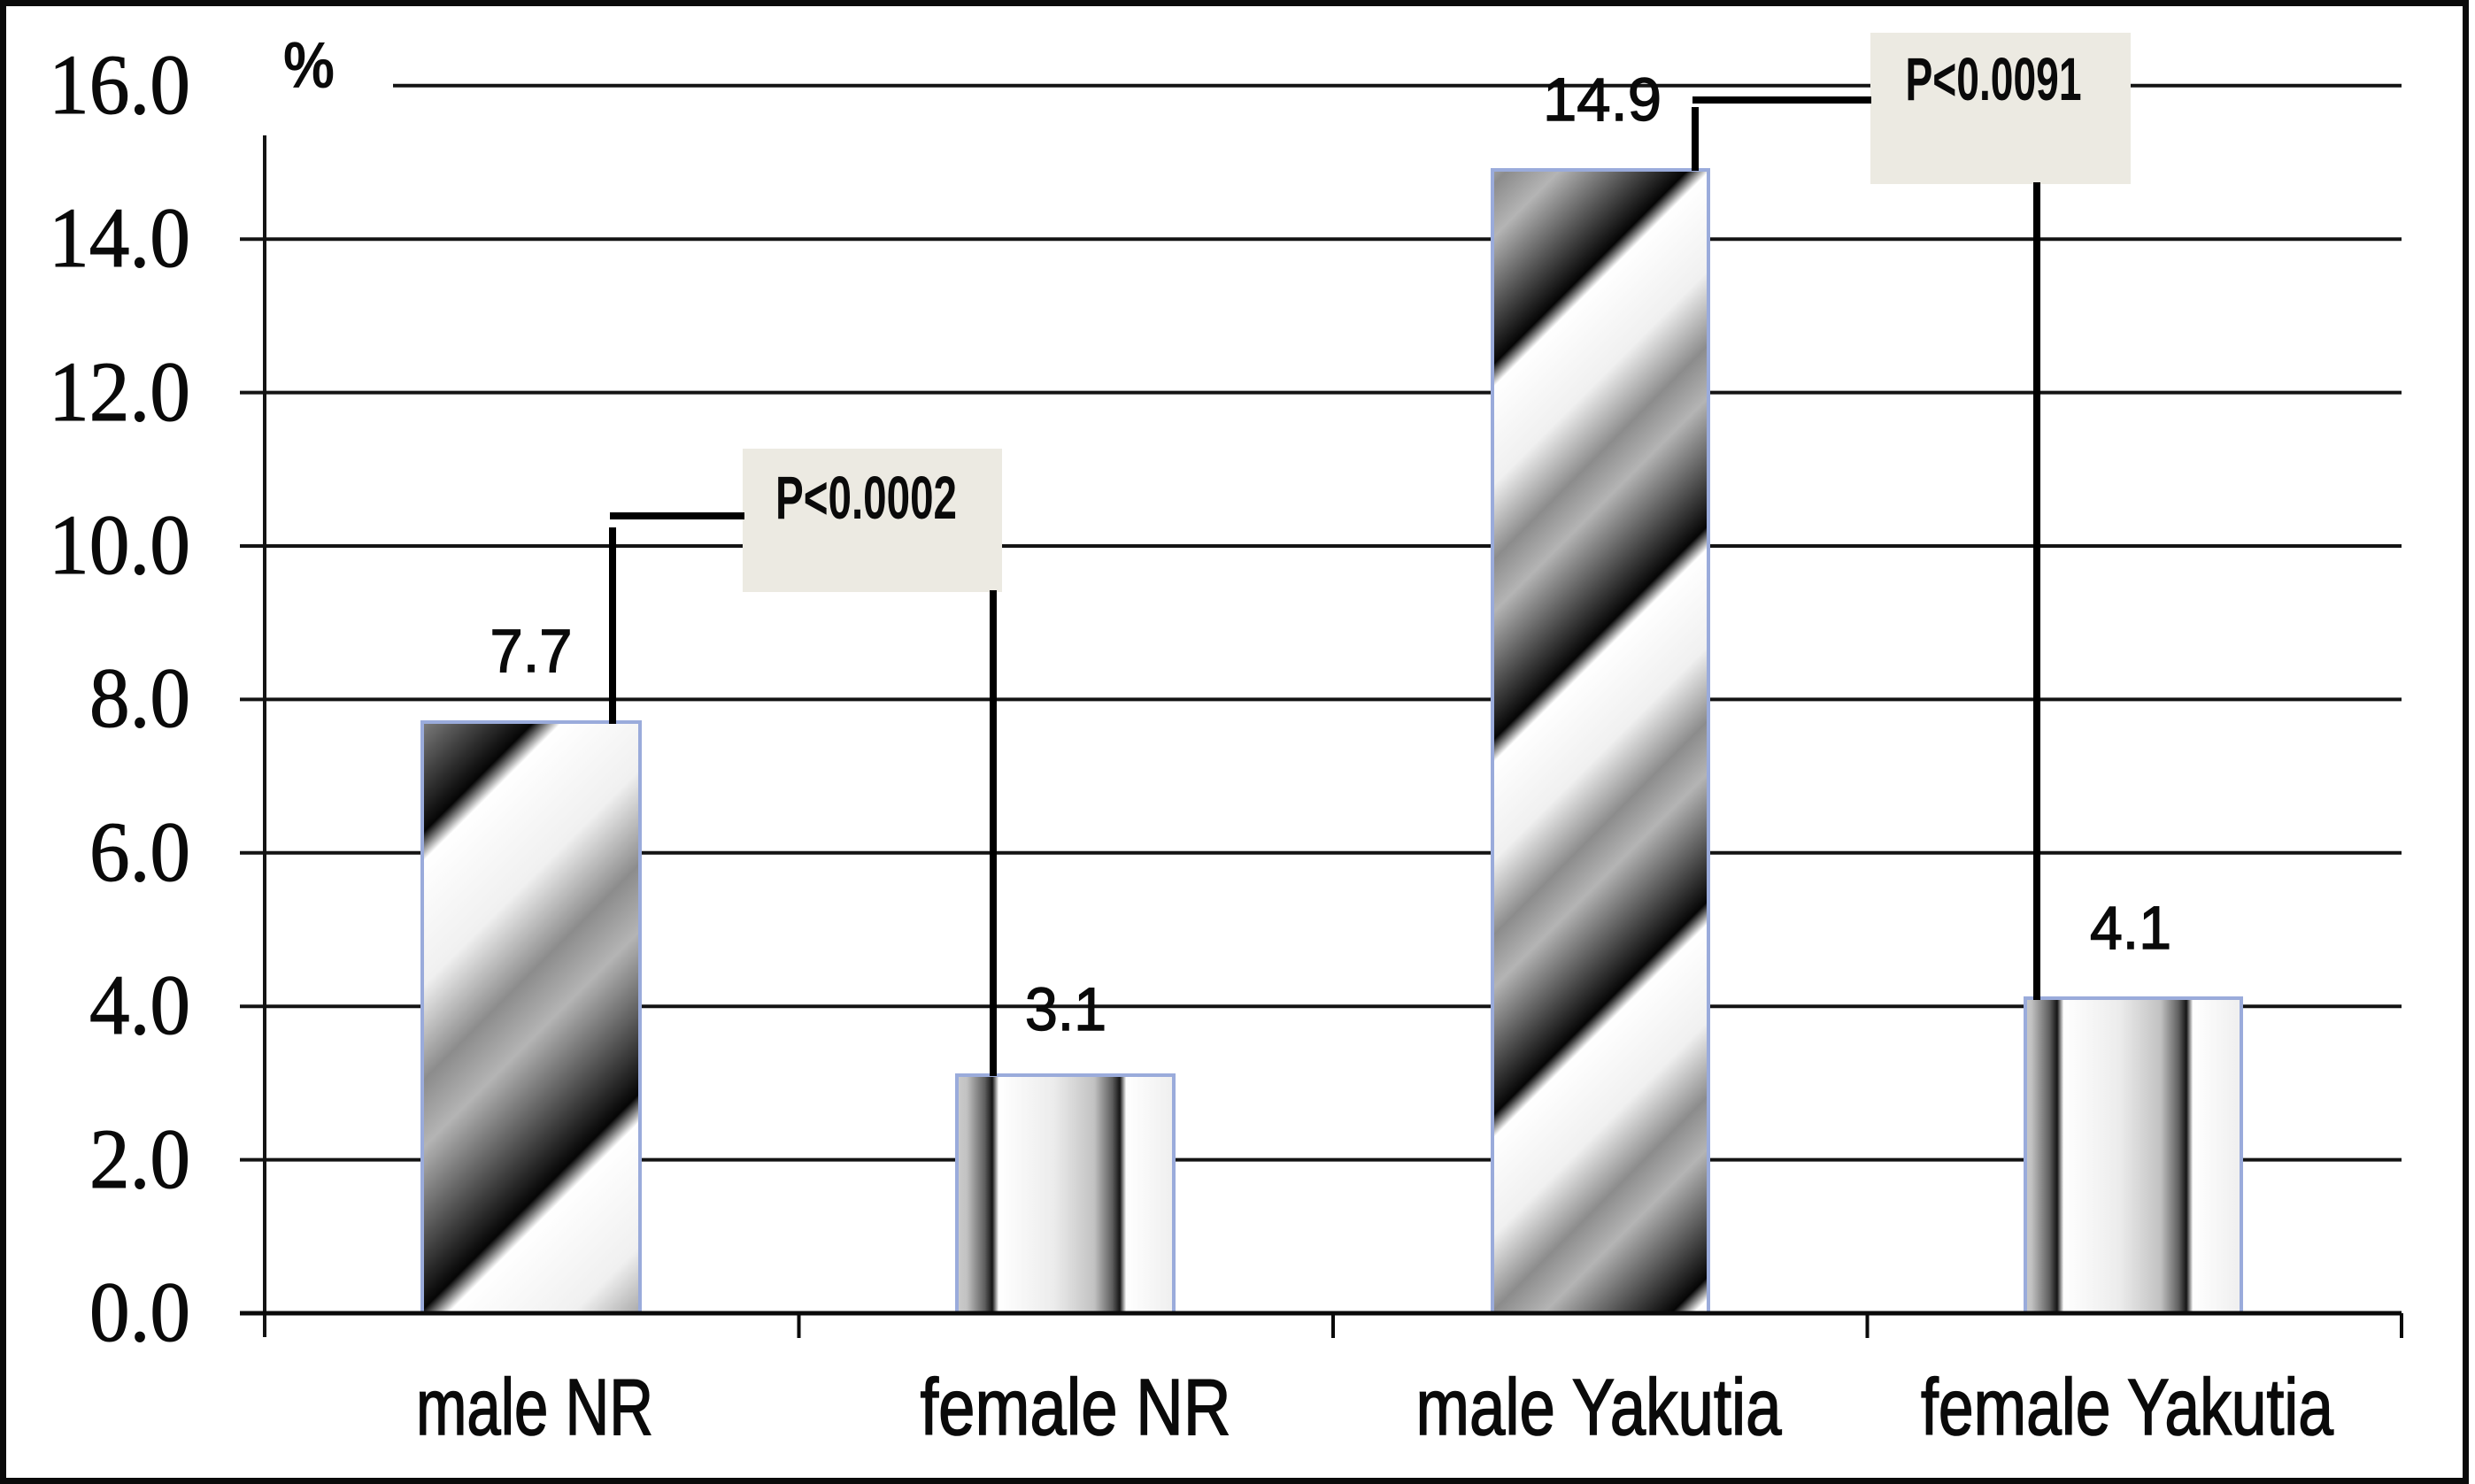 This screenshot has width=2475, height=1484. What do you see at coordinates (1076, 1408) in the screenshot?
I see `svg-text: female NR` at bounding box center [1076, 1408].